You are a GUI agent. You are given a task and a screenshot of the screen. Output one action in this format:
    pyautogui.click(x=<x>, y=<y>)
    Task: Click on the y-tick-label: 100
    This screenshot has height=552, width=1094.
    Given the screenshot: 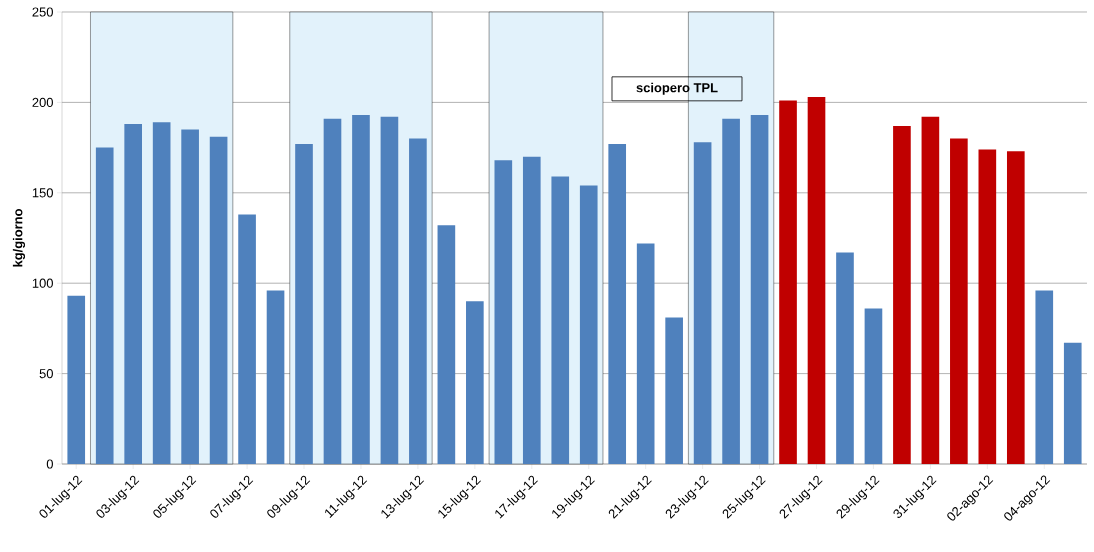 What is the action you would take?
    pyautogui.click(x=42, y=283)
    